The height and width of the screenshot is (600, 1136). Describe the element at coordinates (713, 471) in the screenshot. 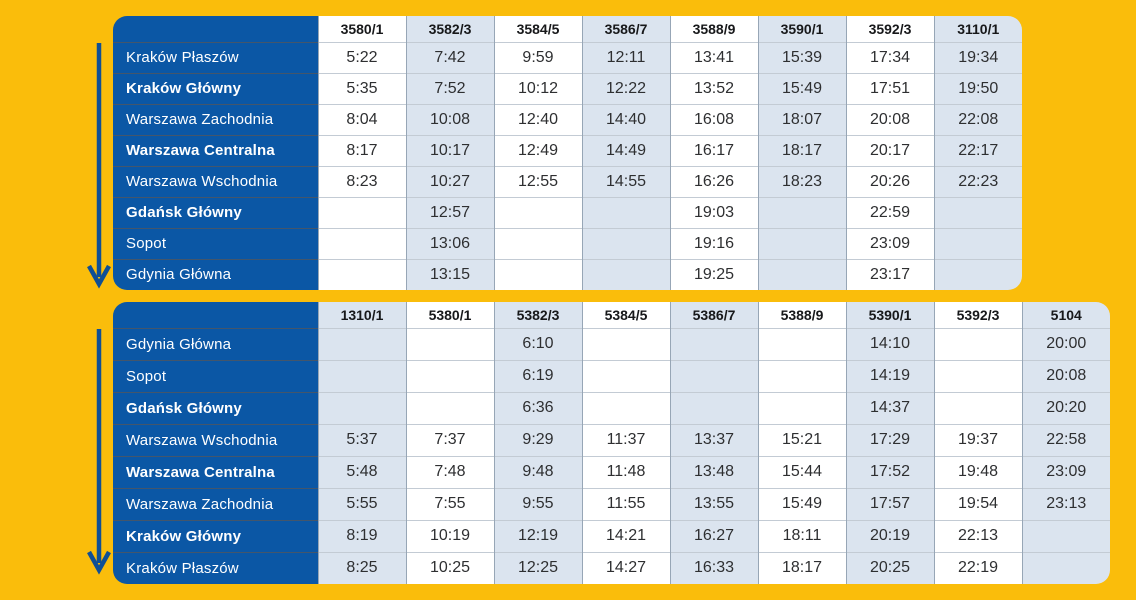

I see `departure-time-cell: 13:48` at that location.